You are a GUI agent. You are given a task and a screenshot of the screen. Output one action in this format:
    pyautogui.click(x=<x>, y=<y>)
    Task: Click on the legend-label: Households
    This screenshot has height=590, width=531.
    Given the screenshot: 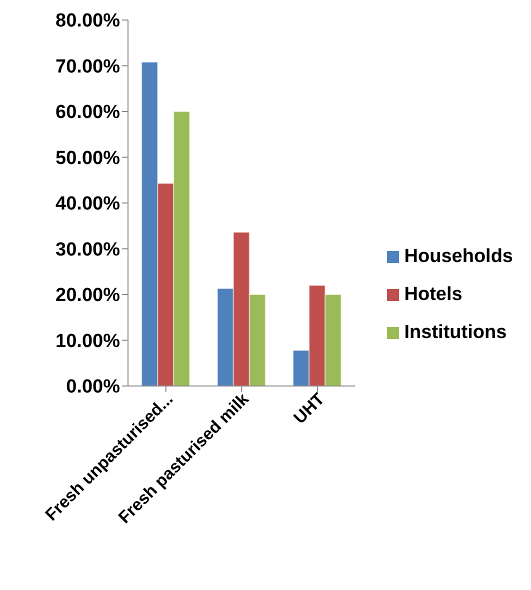 What is the action you would take?
    pyautogui.click(x=458, y=257)
    